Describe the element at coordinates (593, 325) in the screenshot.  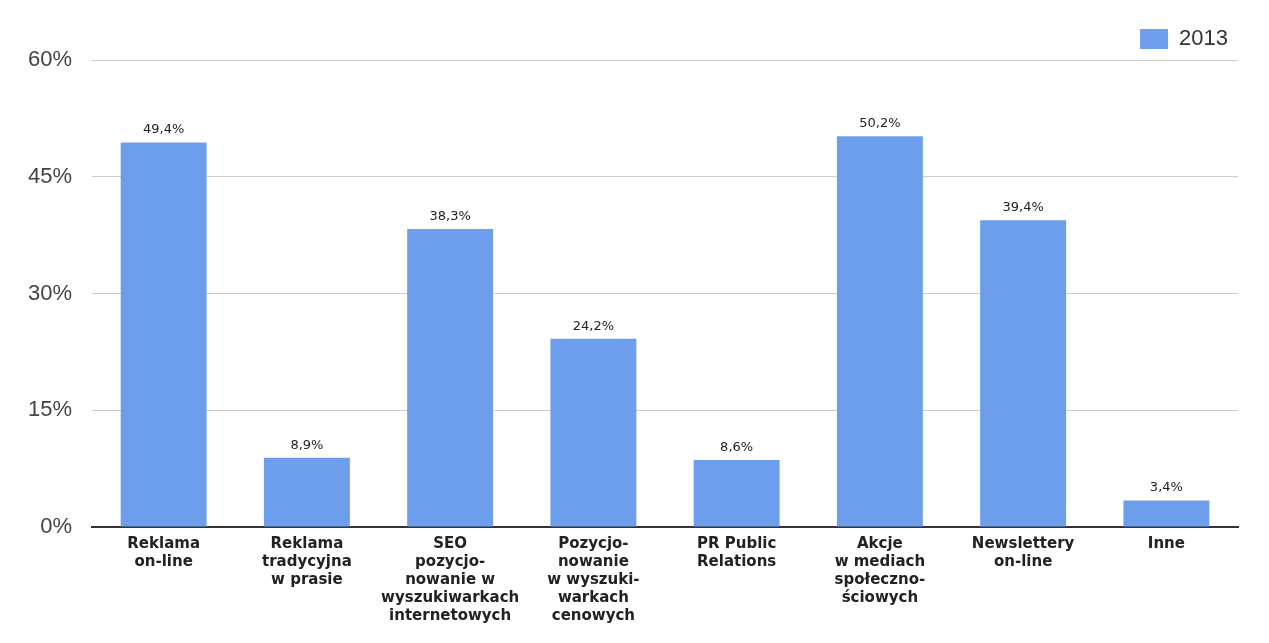
I see `data-label: 24,2%` at that location.